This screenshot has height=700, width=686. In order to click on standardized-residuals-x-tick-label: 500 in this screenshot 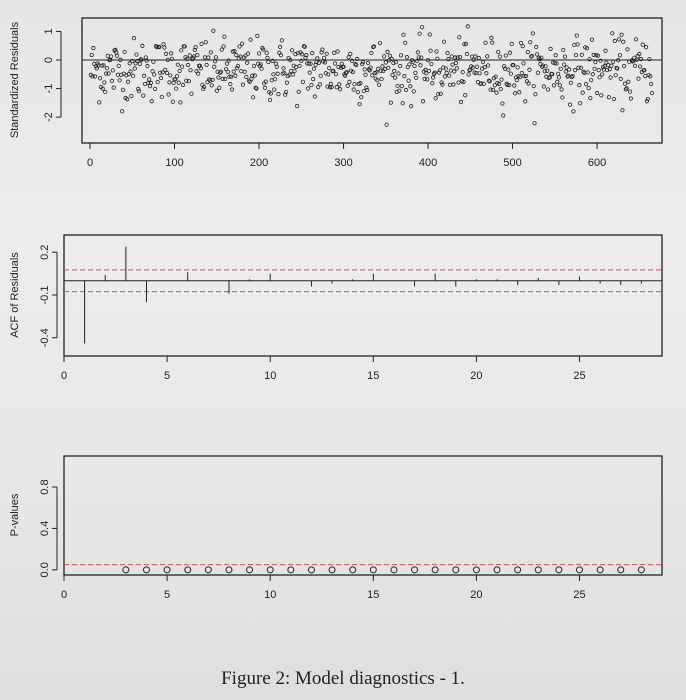, I will do `click(512, 163)`.